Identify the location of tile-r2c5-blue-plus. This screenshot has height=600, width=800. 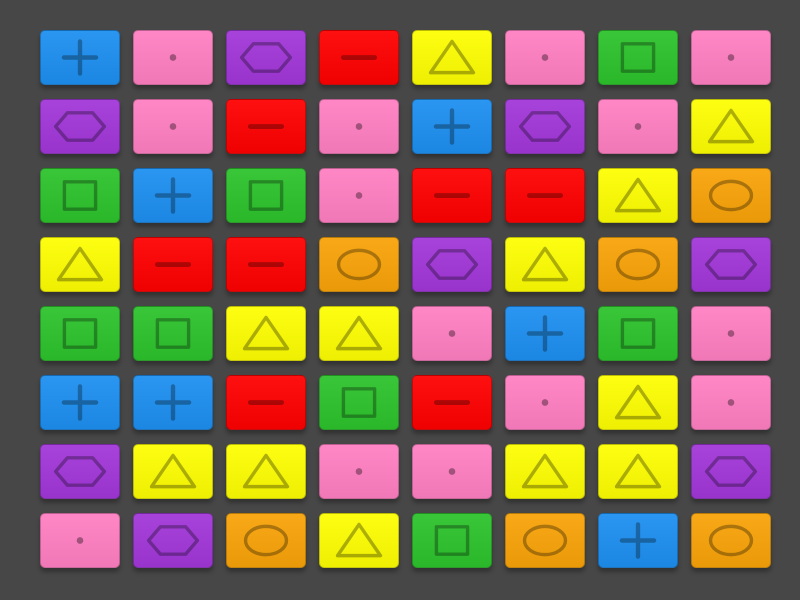
(452, 126).